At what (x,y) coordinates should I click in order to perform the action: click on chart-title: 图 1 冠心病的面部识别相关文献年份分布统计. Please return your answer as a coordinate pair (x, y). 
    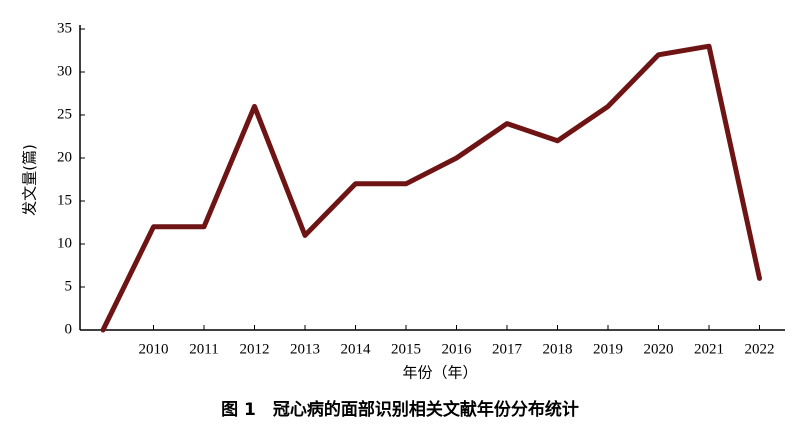
    Looking at the image, I should click on (400, 409).